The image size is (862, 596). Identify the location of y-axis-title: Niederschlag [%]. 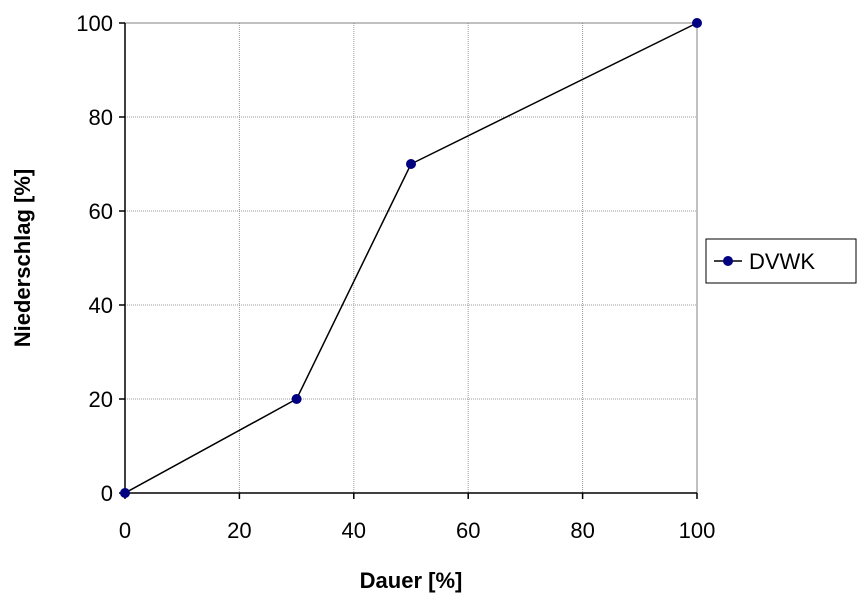
(22, 258).